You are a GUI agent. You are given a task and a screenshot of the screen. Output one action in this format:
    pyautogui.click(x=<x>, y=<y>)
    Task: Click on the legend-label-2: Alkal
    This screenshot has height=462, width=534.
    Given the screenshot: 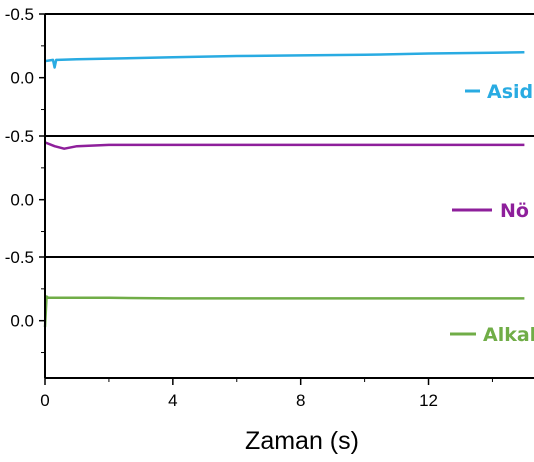 What is the action you would take?
    pyautogui.click(x=508, y=335)
    